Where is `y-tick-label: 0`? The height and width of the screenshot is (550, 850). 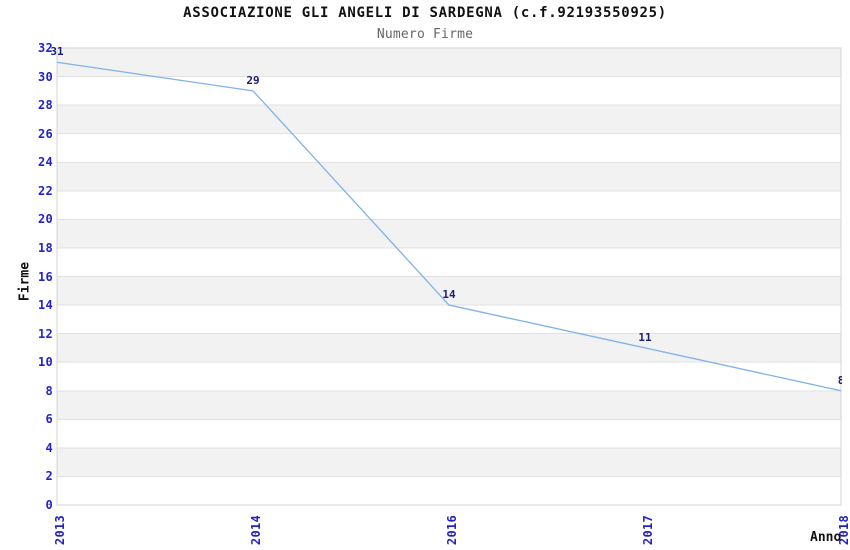
y-tick-label: 0 is located at coordinates (49, 505).